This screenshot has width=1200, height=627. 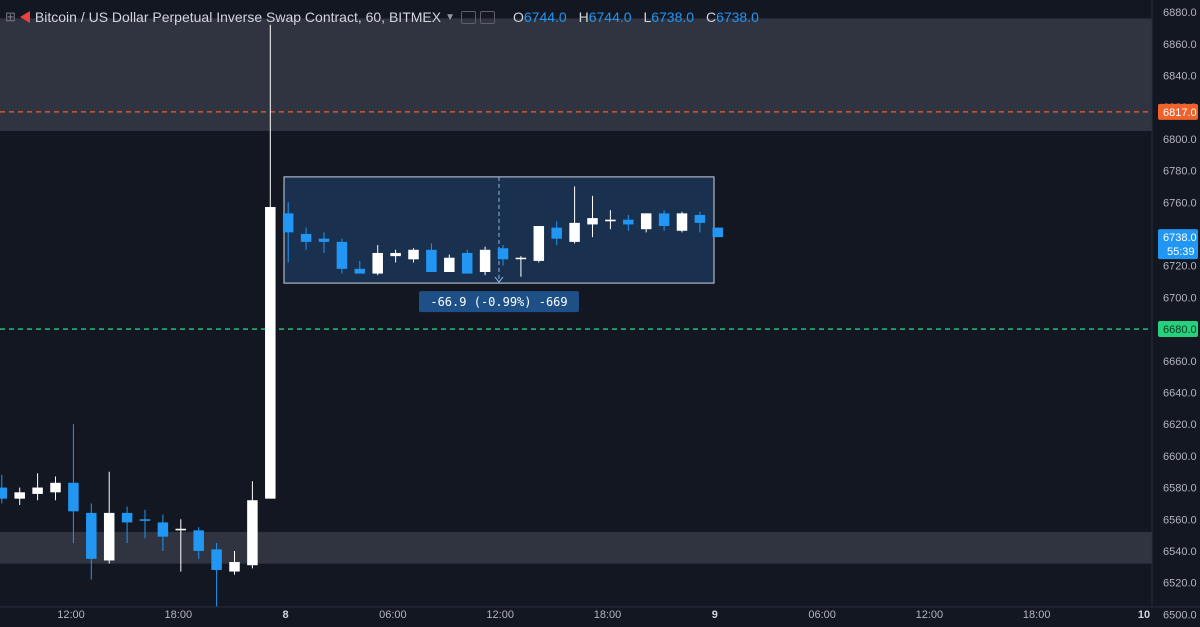 What do you see at coordinates (1180, 457) in the screenshot?
I see `price-tick-label-5: 6600.0` at bounding box center [1180, 457].